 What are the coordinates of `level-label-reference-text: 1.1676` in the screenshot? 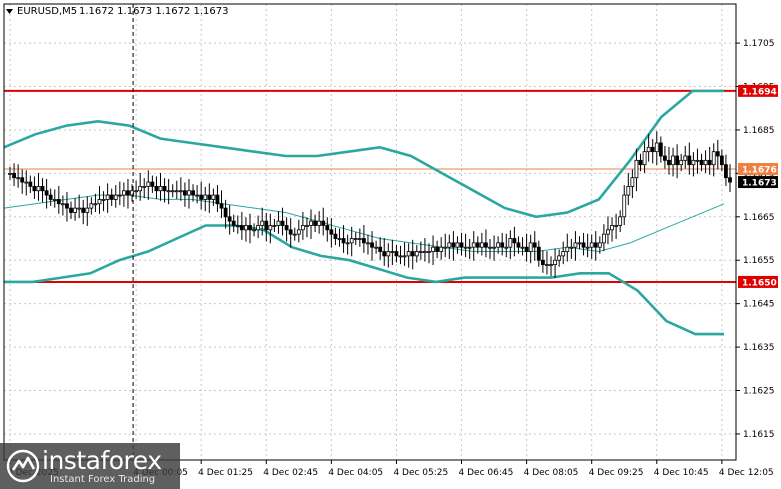 It's located at (759, 171).